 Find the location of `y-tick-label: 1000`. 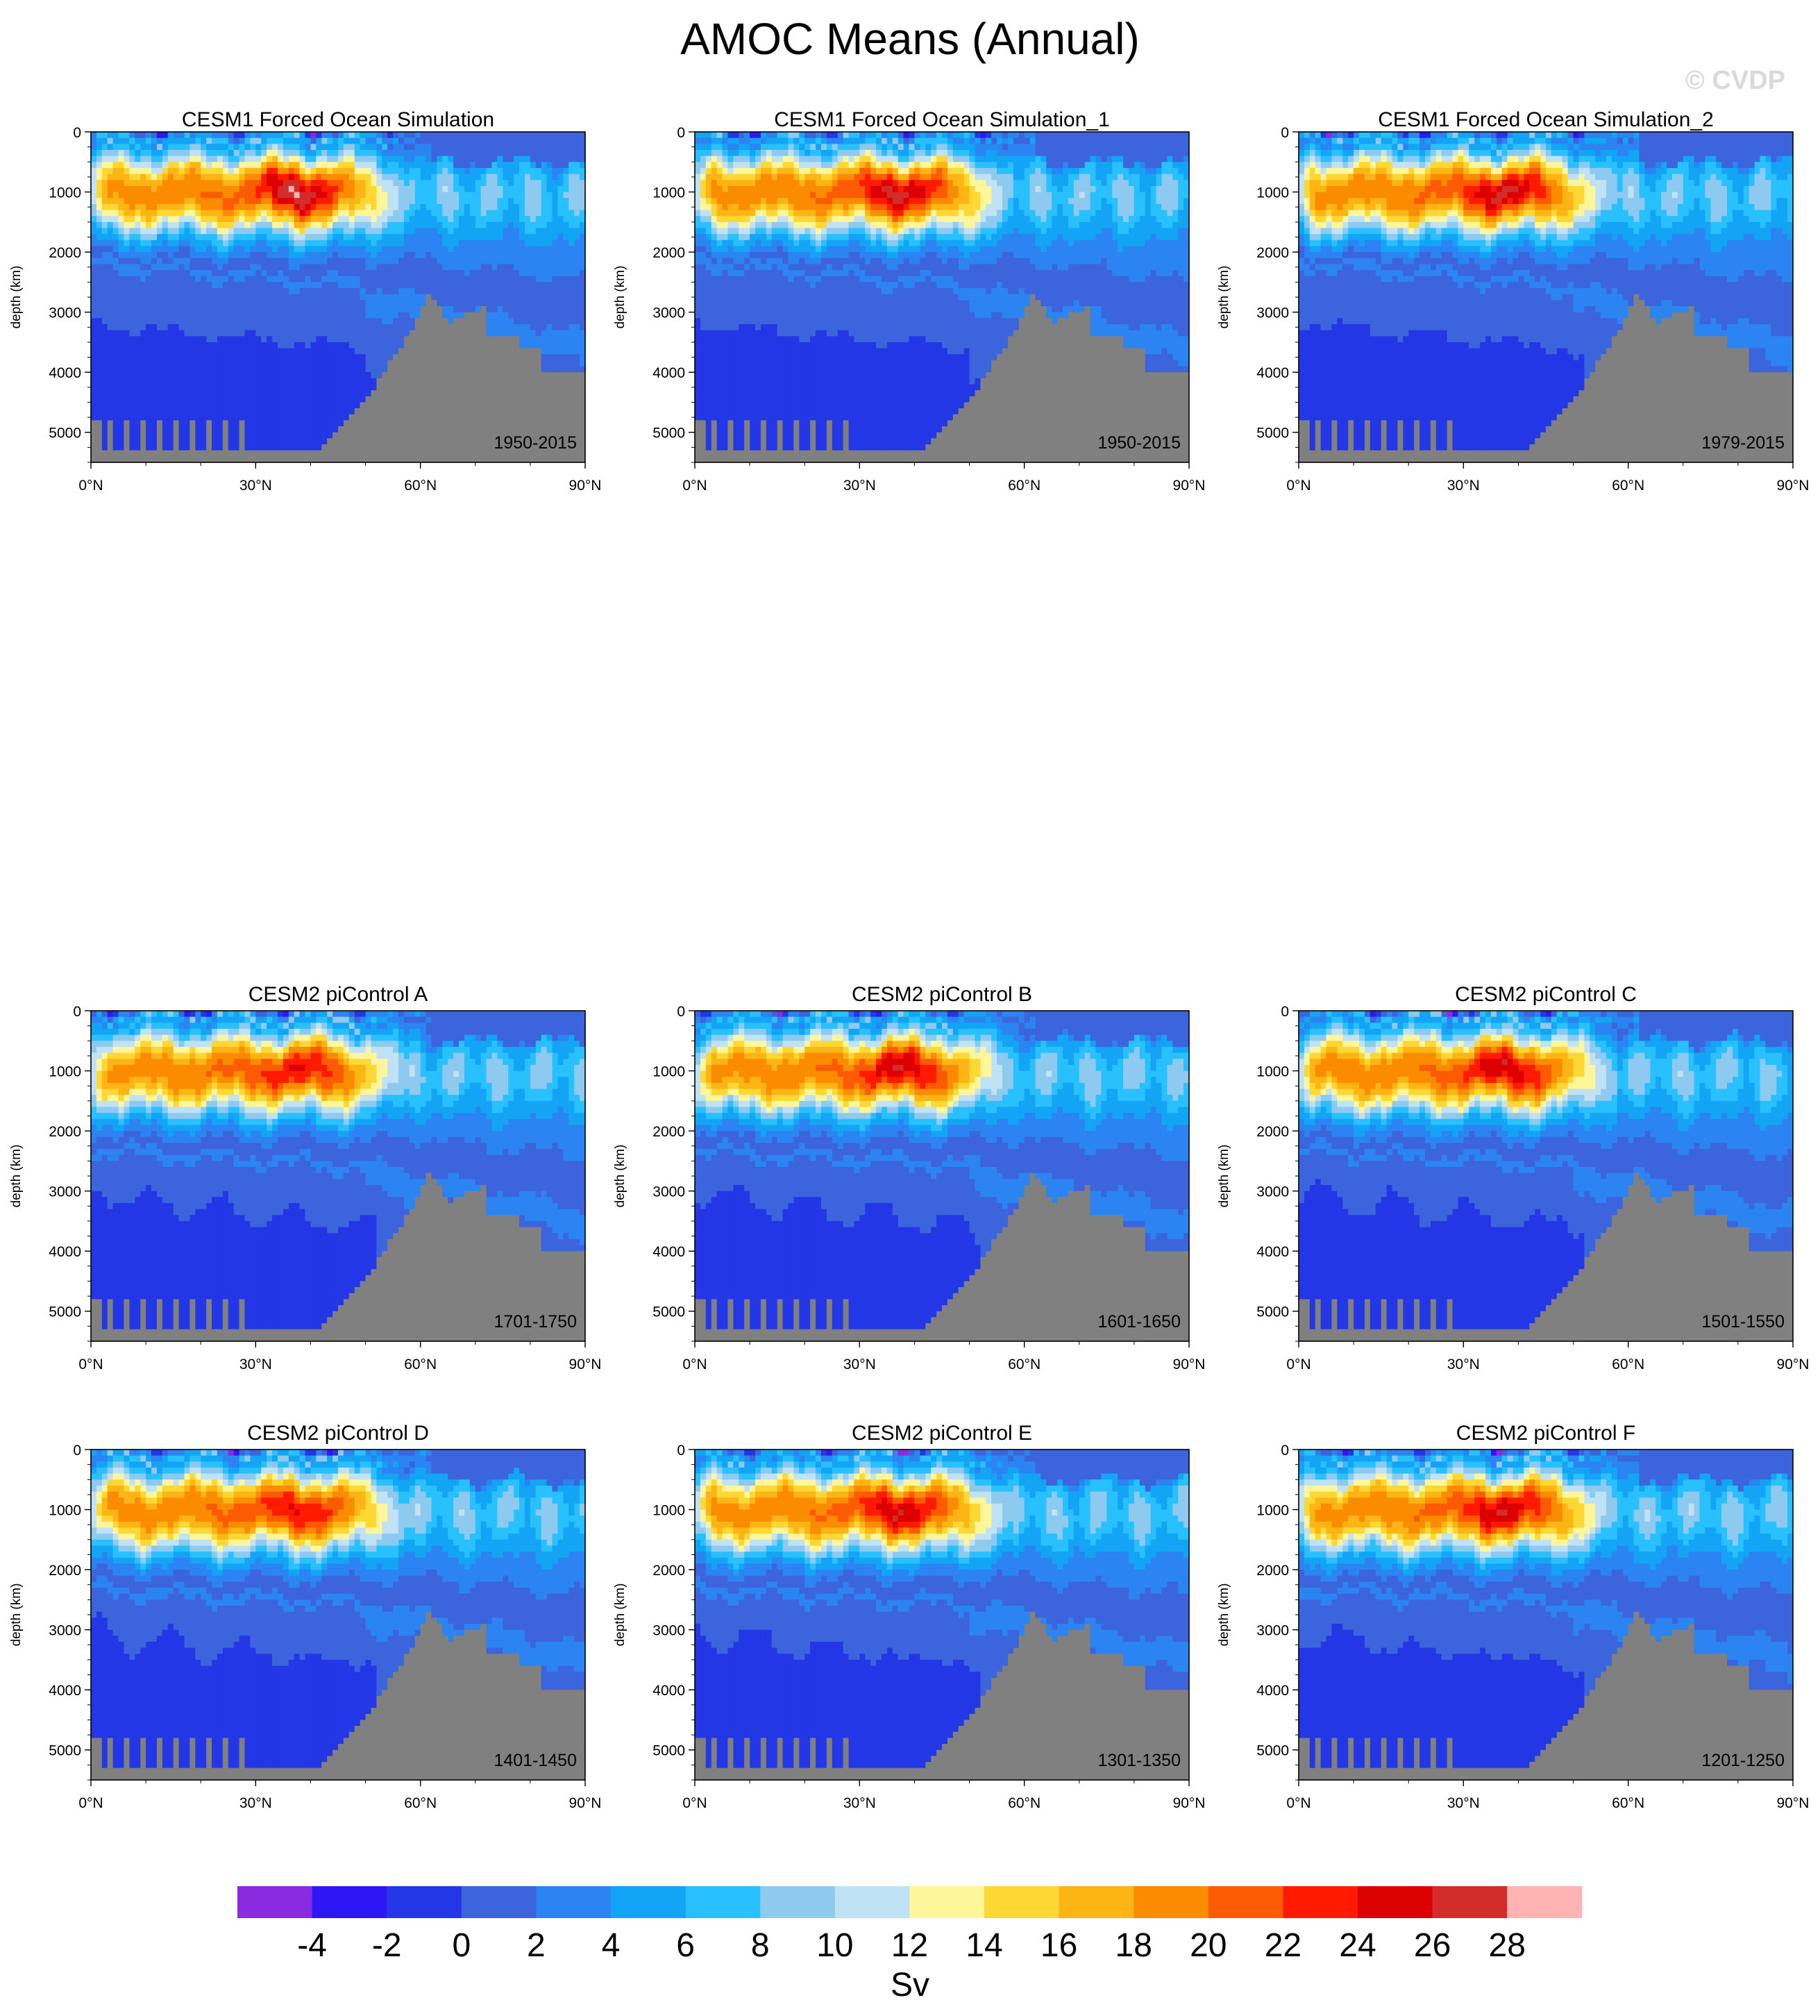

y-tick-label: 1000 is located at coordinates (1272, 193).